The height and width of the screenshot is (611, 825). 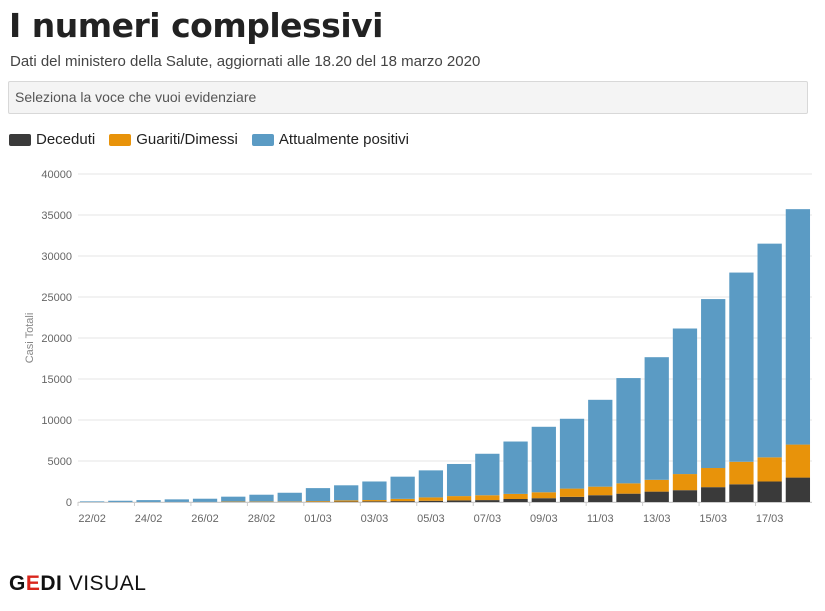 I want to click on legend-swatch-deceduti, so click(x=20, y=139).